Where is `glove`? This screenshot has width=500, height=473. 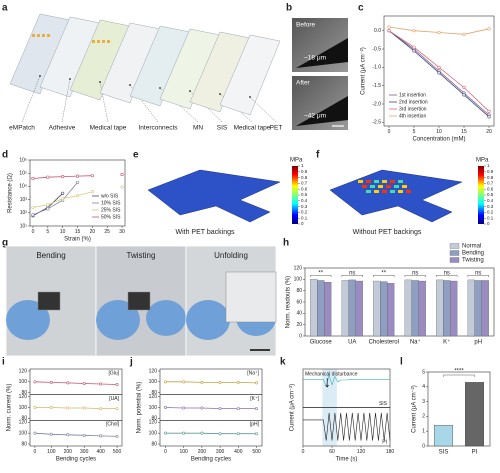
glove is located at coordinates (208, 320).